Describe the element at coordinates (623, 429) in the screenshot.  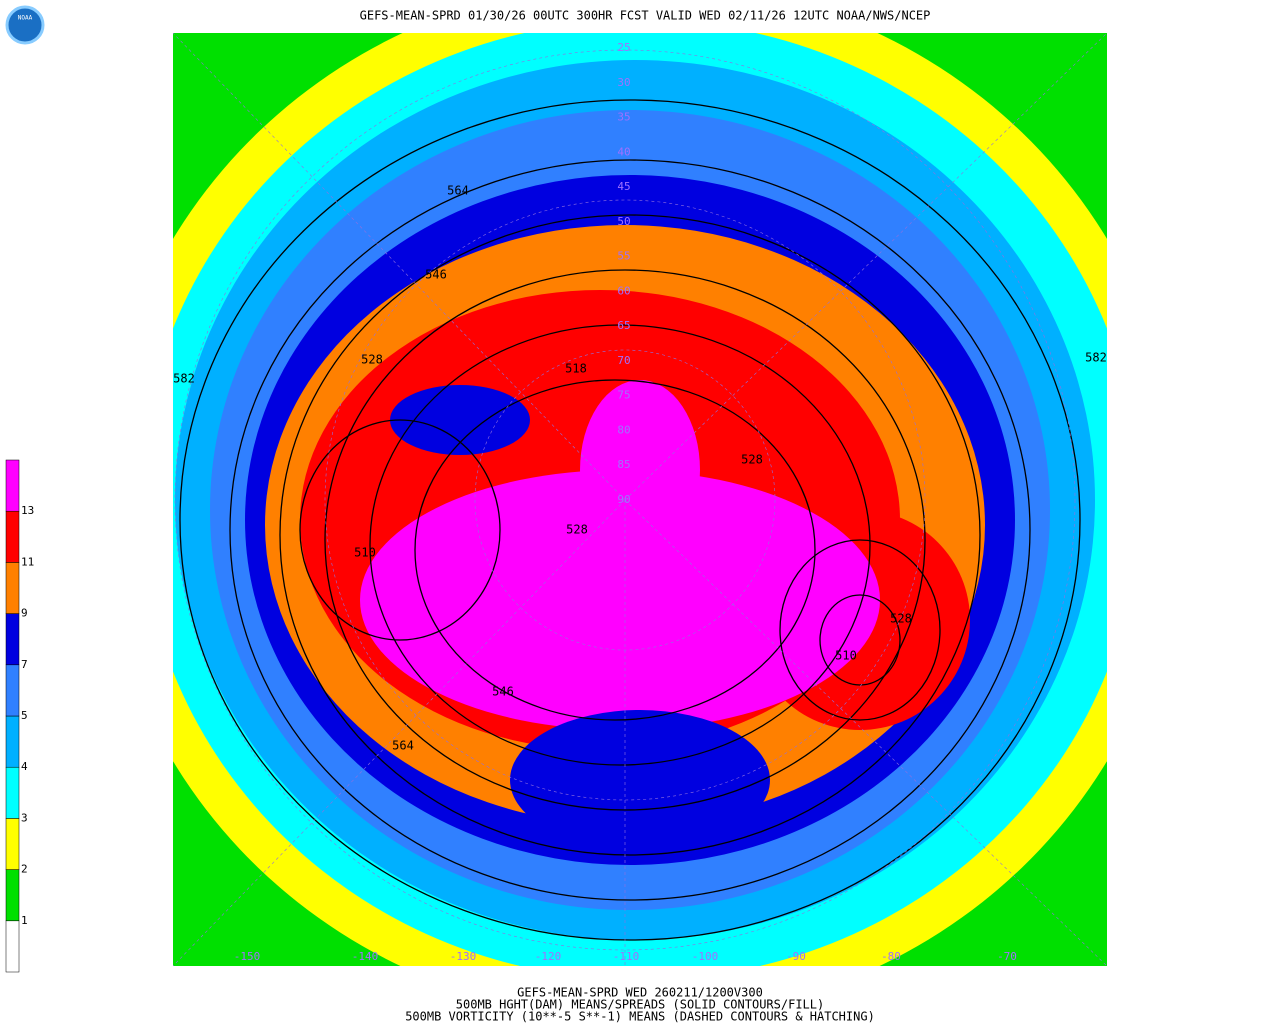
I see `latitude-label: 80` at that location.